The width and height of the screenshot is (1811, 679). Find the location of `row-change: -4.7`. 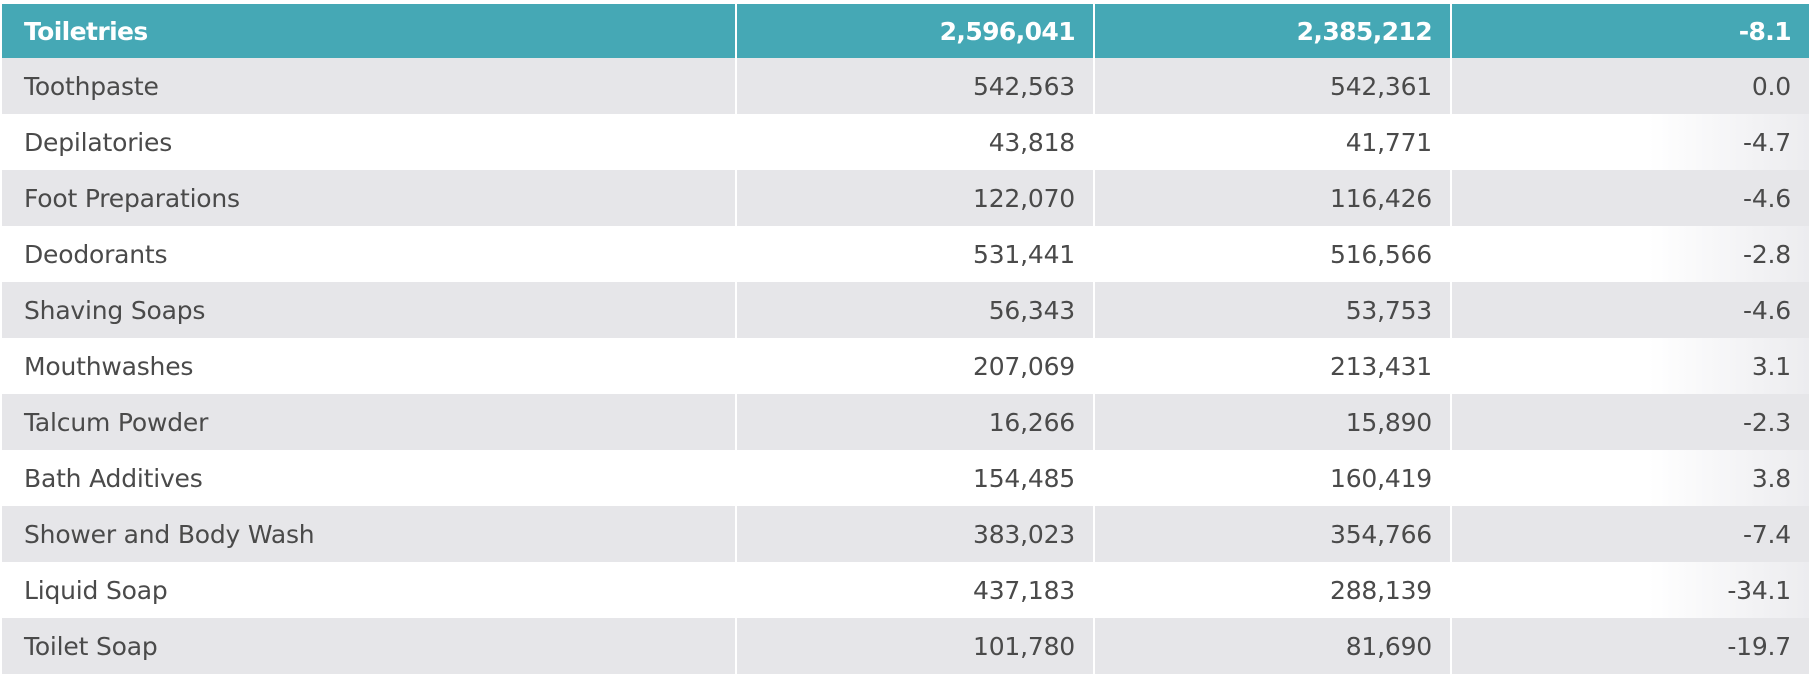

row-change: -4.7 is located at coordinates (1629, 142).